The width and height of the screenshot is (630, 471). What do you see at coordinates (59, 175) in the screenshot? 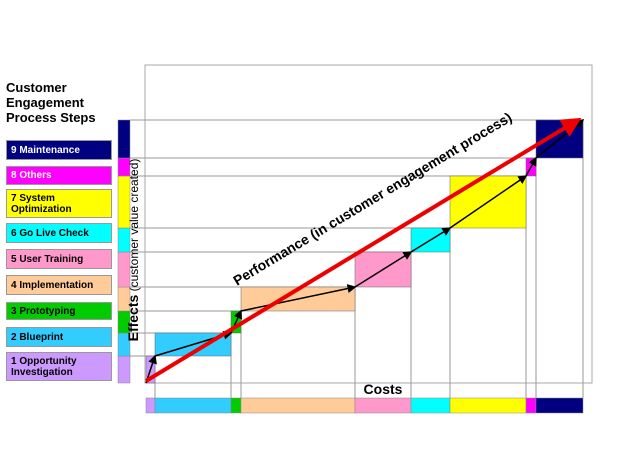
I see `legend-step: 8 Others` at bounding box center [59, 175].